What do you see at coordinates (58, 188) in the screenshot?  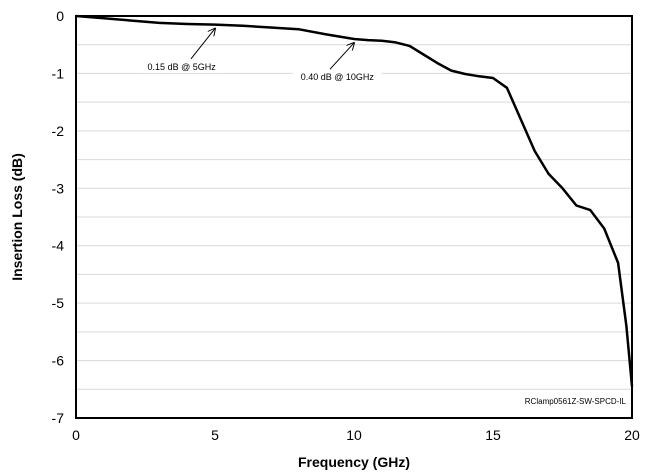 I see `y-tick-label: -3` at bounding box center [58, 188].